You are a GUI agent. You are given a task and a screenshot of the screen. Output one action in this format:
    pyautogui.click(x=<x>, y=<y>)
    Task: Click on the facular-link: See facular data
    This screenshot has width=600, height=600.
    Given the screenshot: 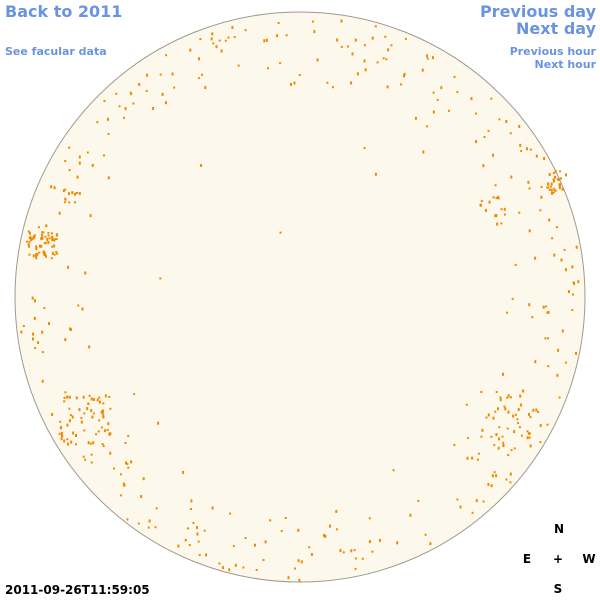 What is the action you would take?
    pyautogui.click(x=56, y=51)
    